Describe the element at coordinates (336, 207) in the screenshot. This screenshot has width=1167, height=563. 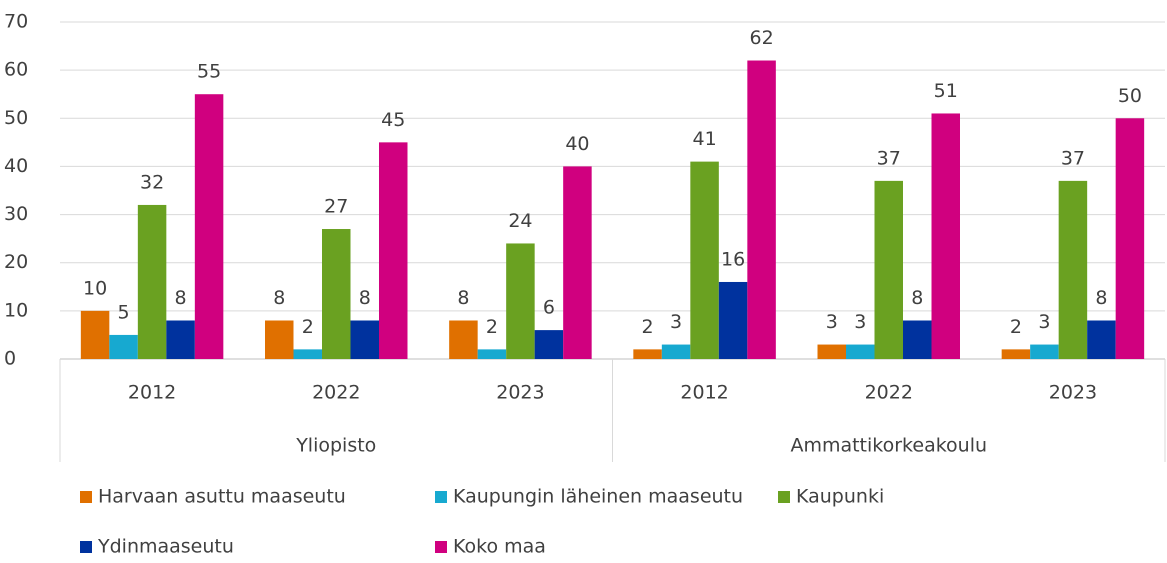
I see `value-label: 27` at that location.